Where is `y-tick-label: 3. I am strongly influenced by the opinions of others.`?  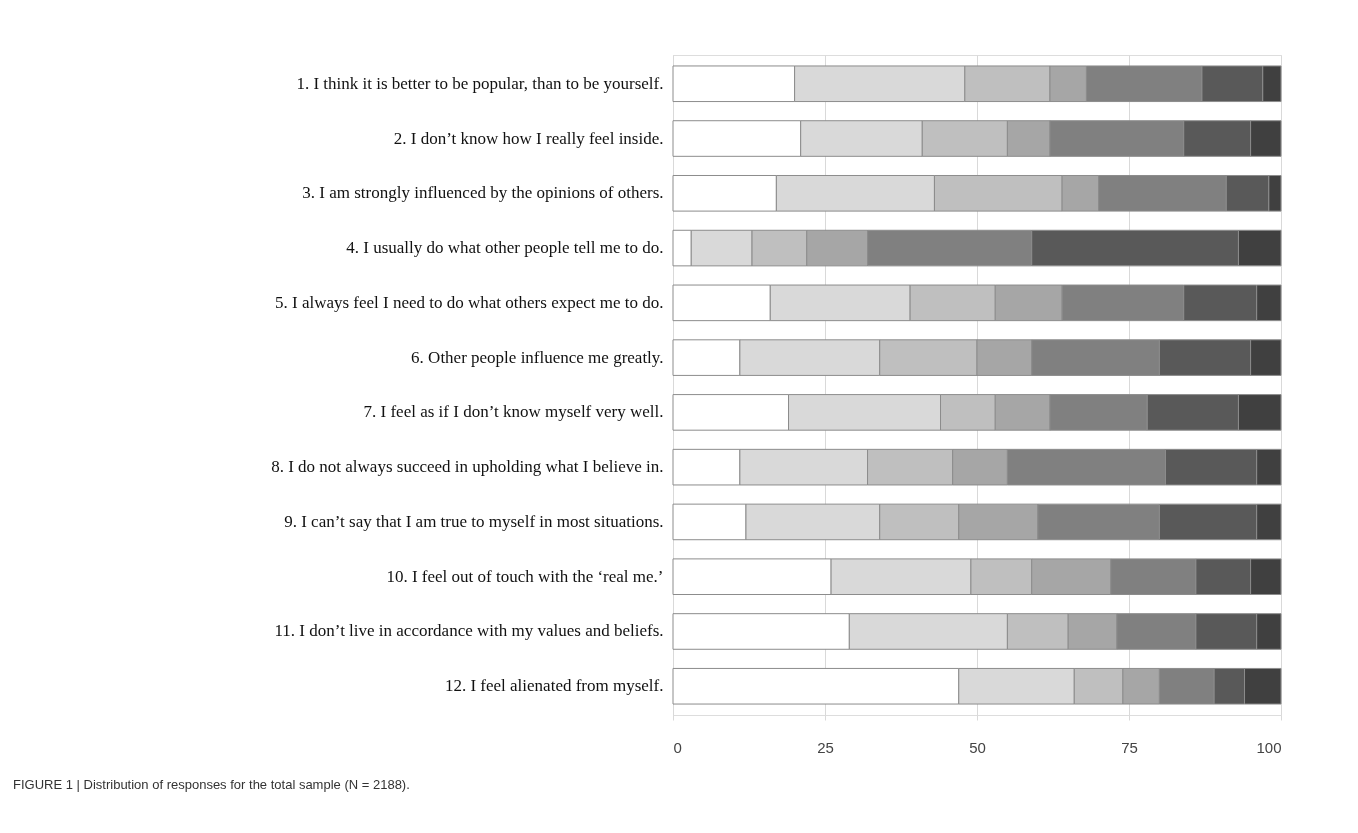
y-tick-label: 3. I am strongly influenced by the opinions of others. is located at coordinates (483, 193).